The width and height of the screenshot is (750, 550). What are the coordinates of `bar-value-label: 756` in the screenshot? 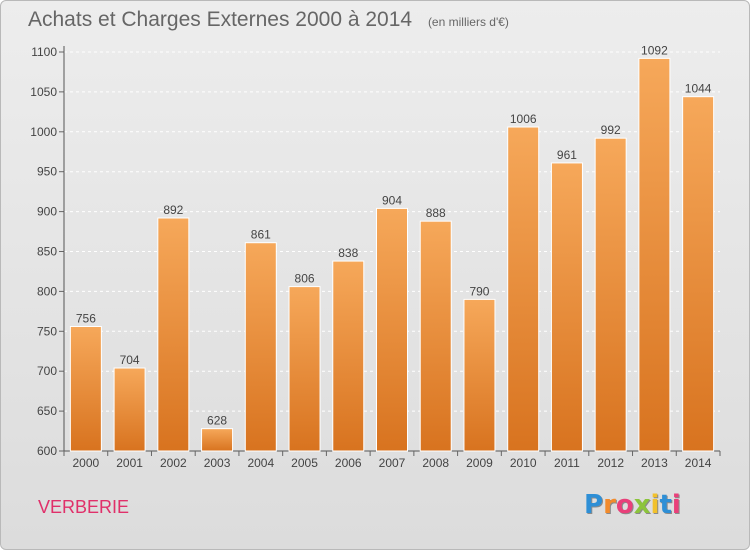 It's located at (86, 319).